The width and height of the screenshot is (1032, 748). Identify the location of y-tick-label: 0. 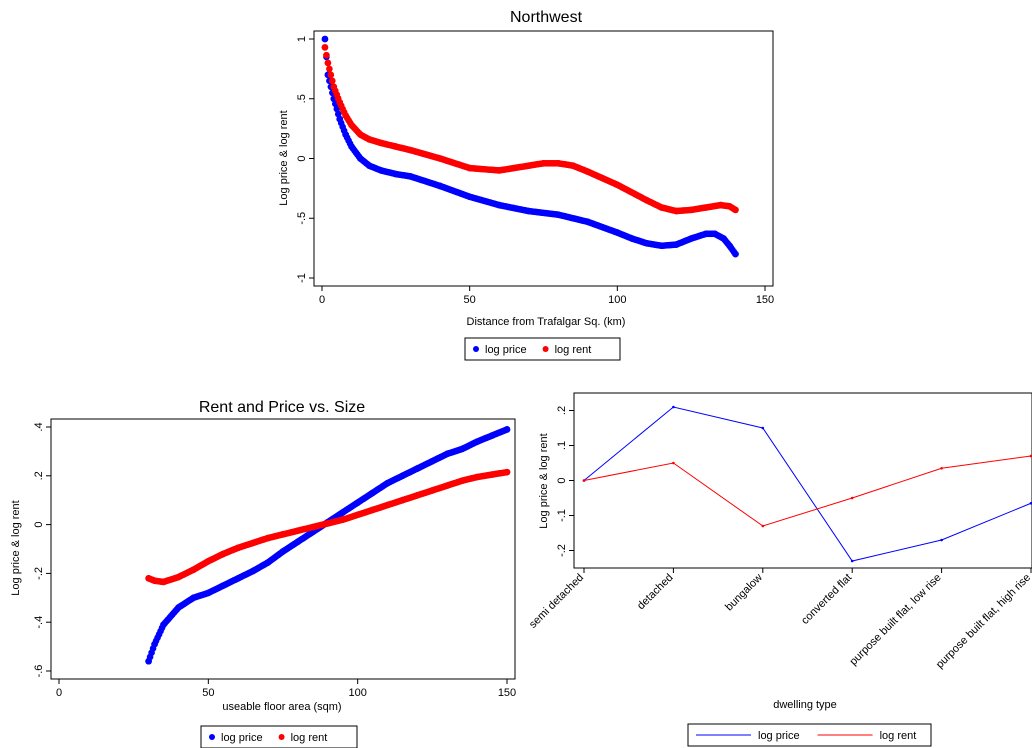
(39, 525).